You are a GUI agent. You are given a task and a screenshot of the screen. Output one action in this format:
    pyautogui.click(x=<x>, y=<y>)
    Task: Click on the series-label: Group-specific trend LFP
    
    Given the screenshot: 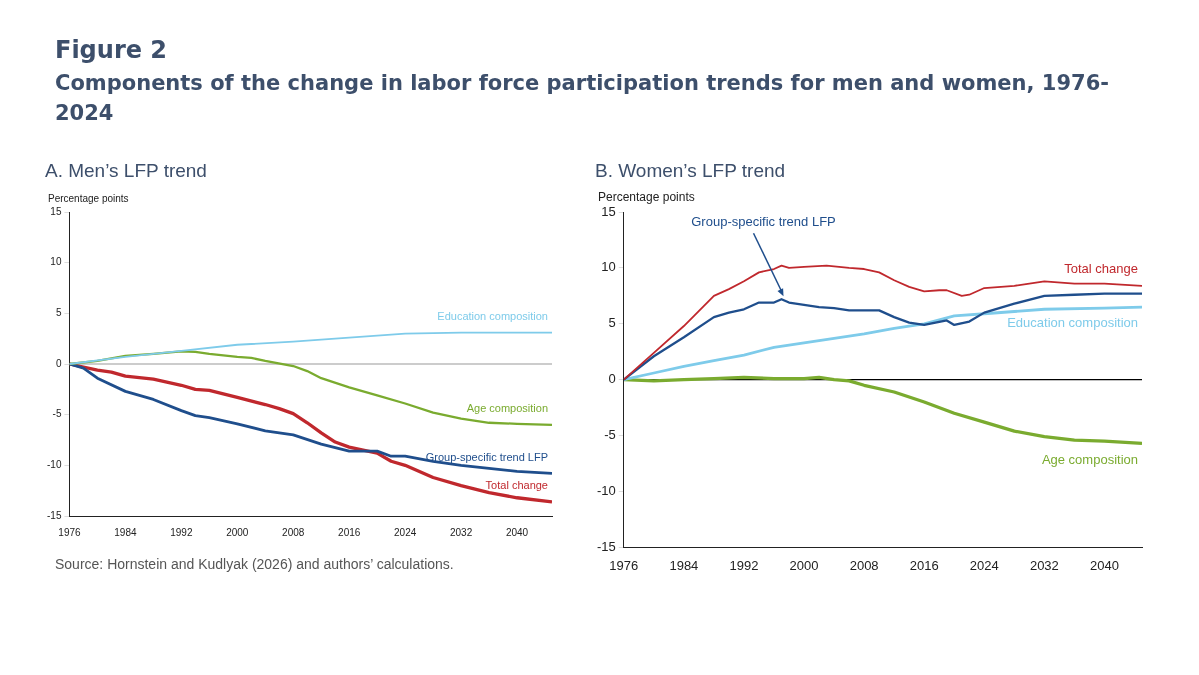 What is the action you would take?
    pyautogui.click(x=486, y=456)
    